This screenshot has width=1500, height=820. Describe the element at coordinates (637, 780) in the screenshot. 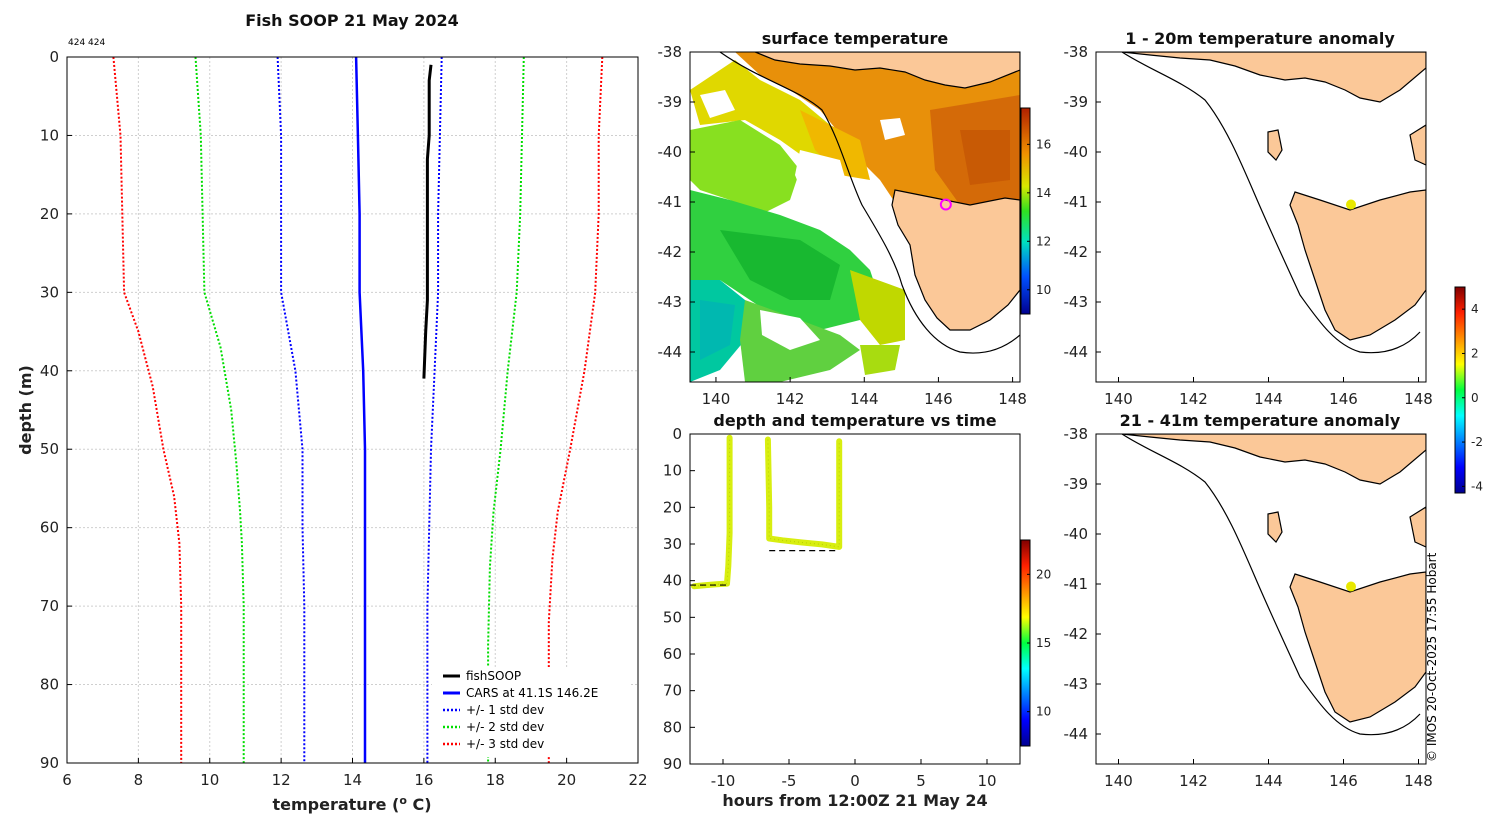

I see `profile-xtick-label: 22` at that location.